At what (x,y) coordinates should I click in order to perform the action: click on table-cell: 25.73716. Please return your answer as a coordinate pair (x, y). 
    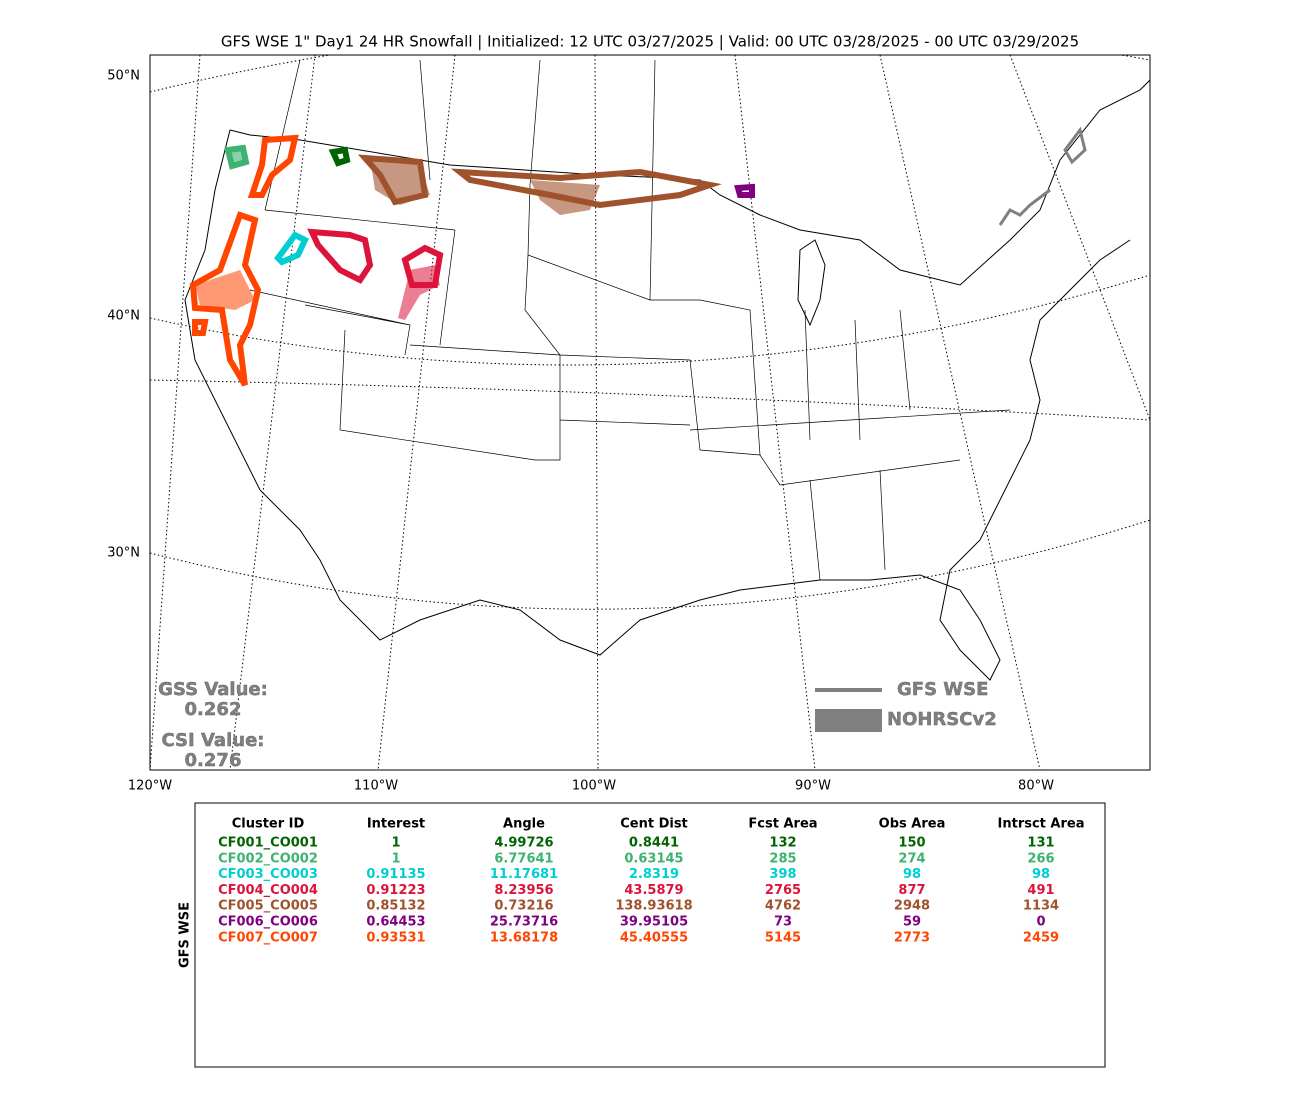
    Looking at the image, I should click on (524, 922).